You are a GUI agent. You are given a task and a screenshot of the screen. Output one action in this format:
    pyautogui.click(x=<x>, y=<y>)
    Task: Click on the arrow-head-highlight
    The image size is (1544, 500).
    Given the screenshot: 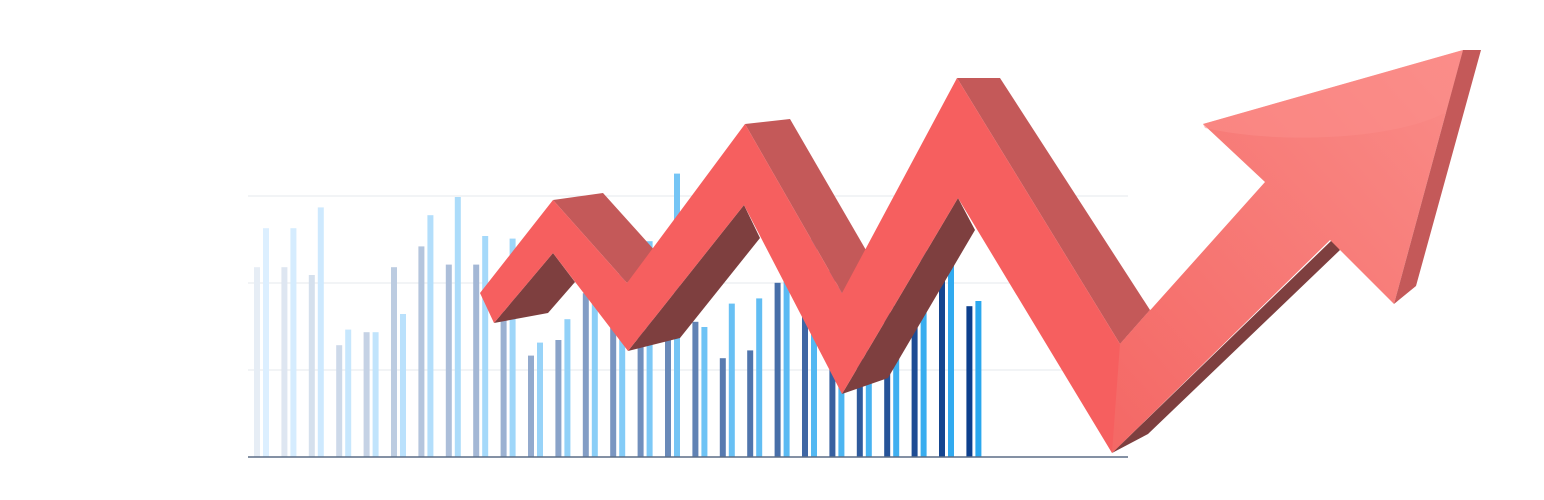 What is the action you would take?
    pyautogui.click(x=1333, y=94)
    